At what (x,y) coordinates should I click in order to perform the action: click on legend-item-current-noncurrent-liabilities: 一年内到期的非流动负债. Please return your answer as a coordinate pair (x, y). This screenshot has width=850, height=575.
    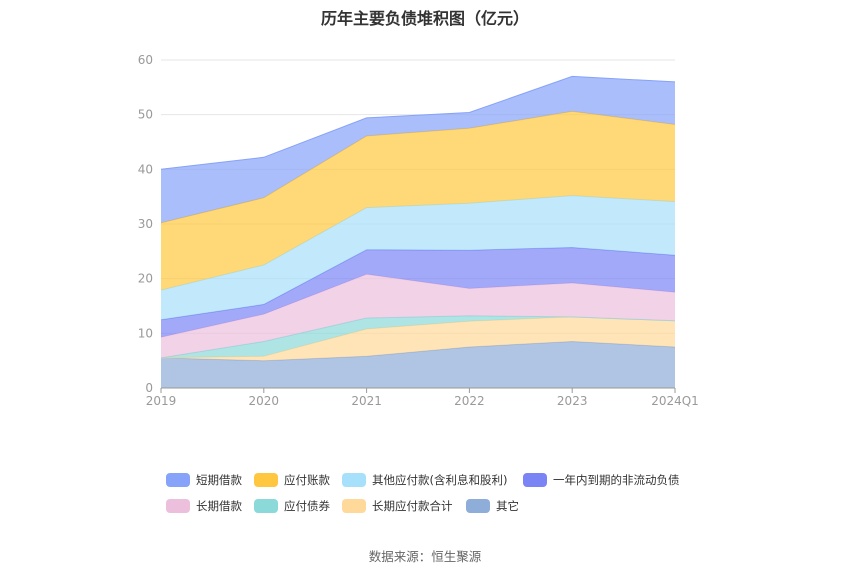
    Looking at the image, I should click on (601, 480).